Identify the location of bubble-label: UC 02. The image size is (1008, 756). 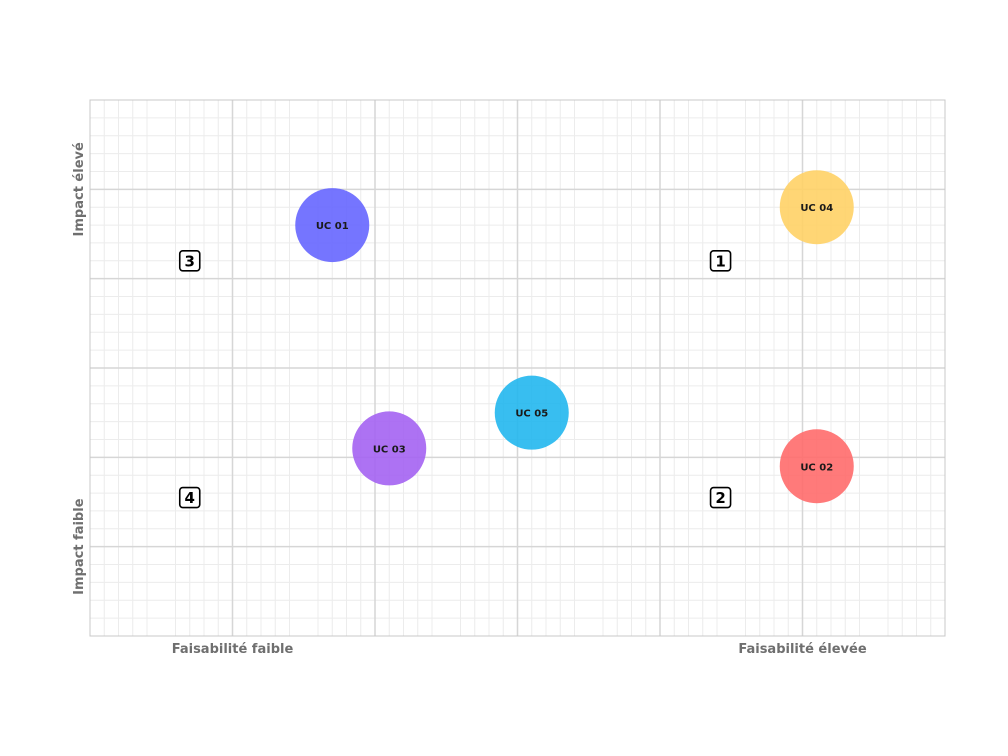
(816, 467).